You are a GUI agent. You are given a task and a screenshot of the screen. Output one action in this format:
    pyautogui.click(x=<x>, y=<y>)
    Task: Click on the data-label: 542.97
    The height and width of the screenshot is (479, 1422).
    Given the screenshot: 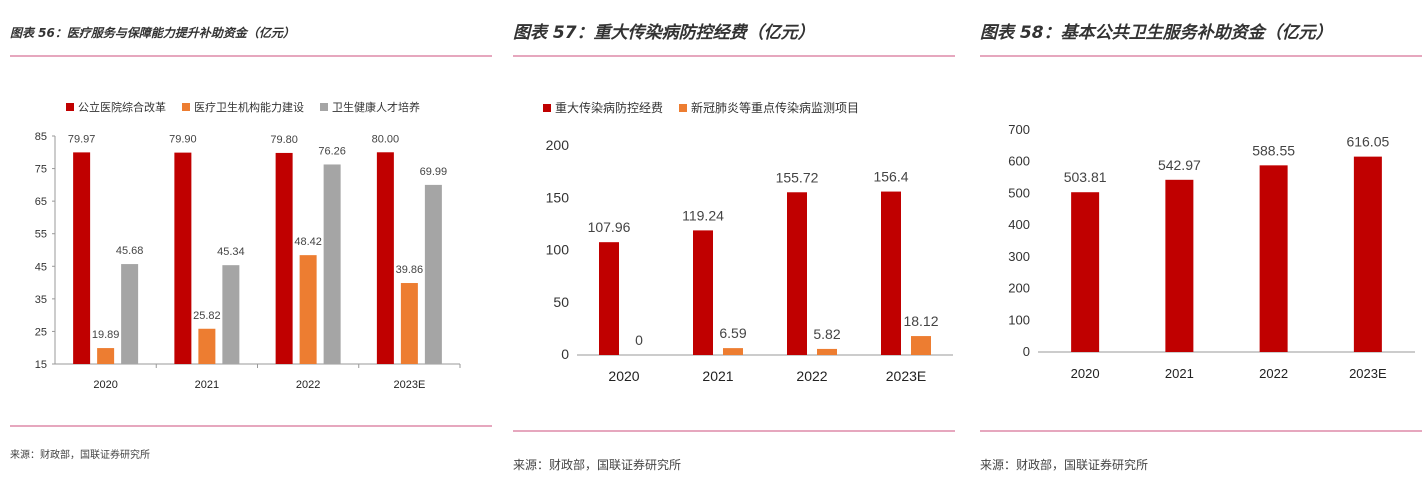 What is the action you would take?
    pyautogui.click(x=1179, y=165)
    